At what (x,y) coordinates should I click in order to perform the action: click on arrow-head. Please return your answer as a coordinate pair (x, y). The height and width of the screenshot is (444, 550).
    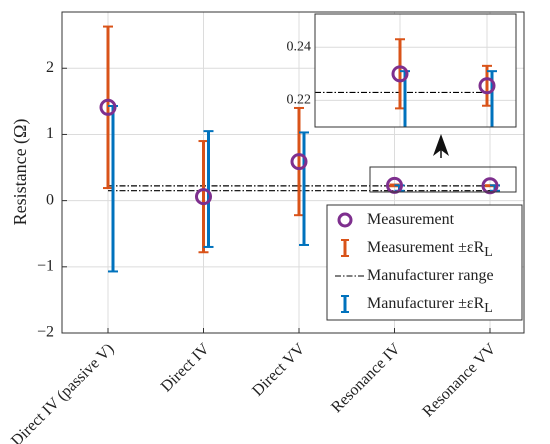
    Looking at the image, I should click on (441, 145).